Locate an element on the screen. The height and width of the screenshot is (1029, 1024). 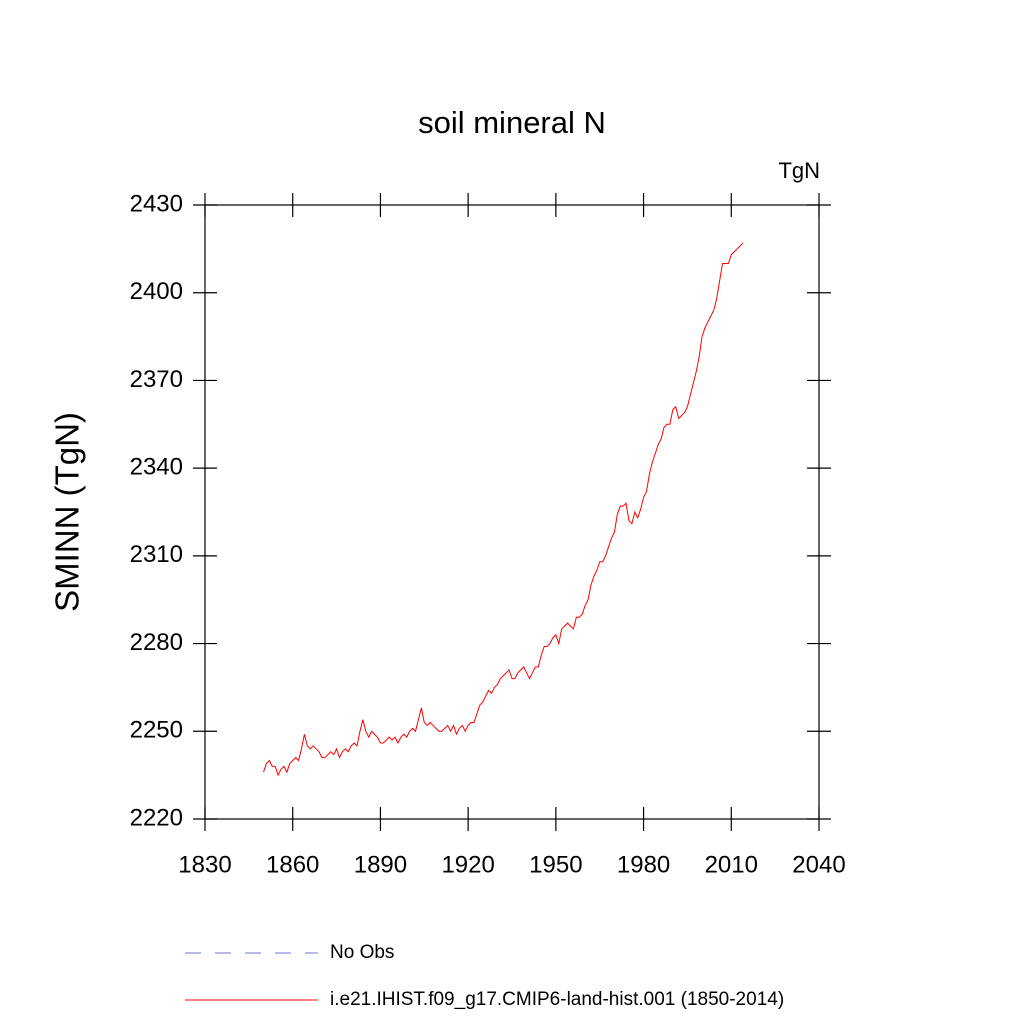
x-tick-label: 1890 is located at coordinates (380, 864).